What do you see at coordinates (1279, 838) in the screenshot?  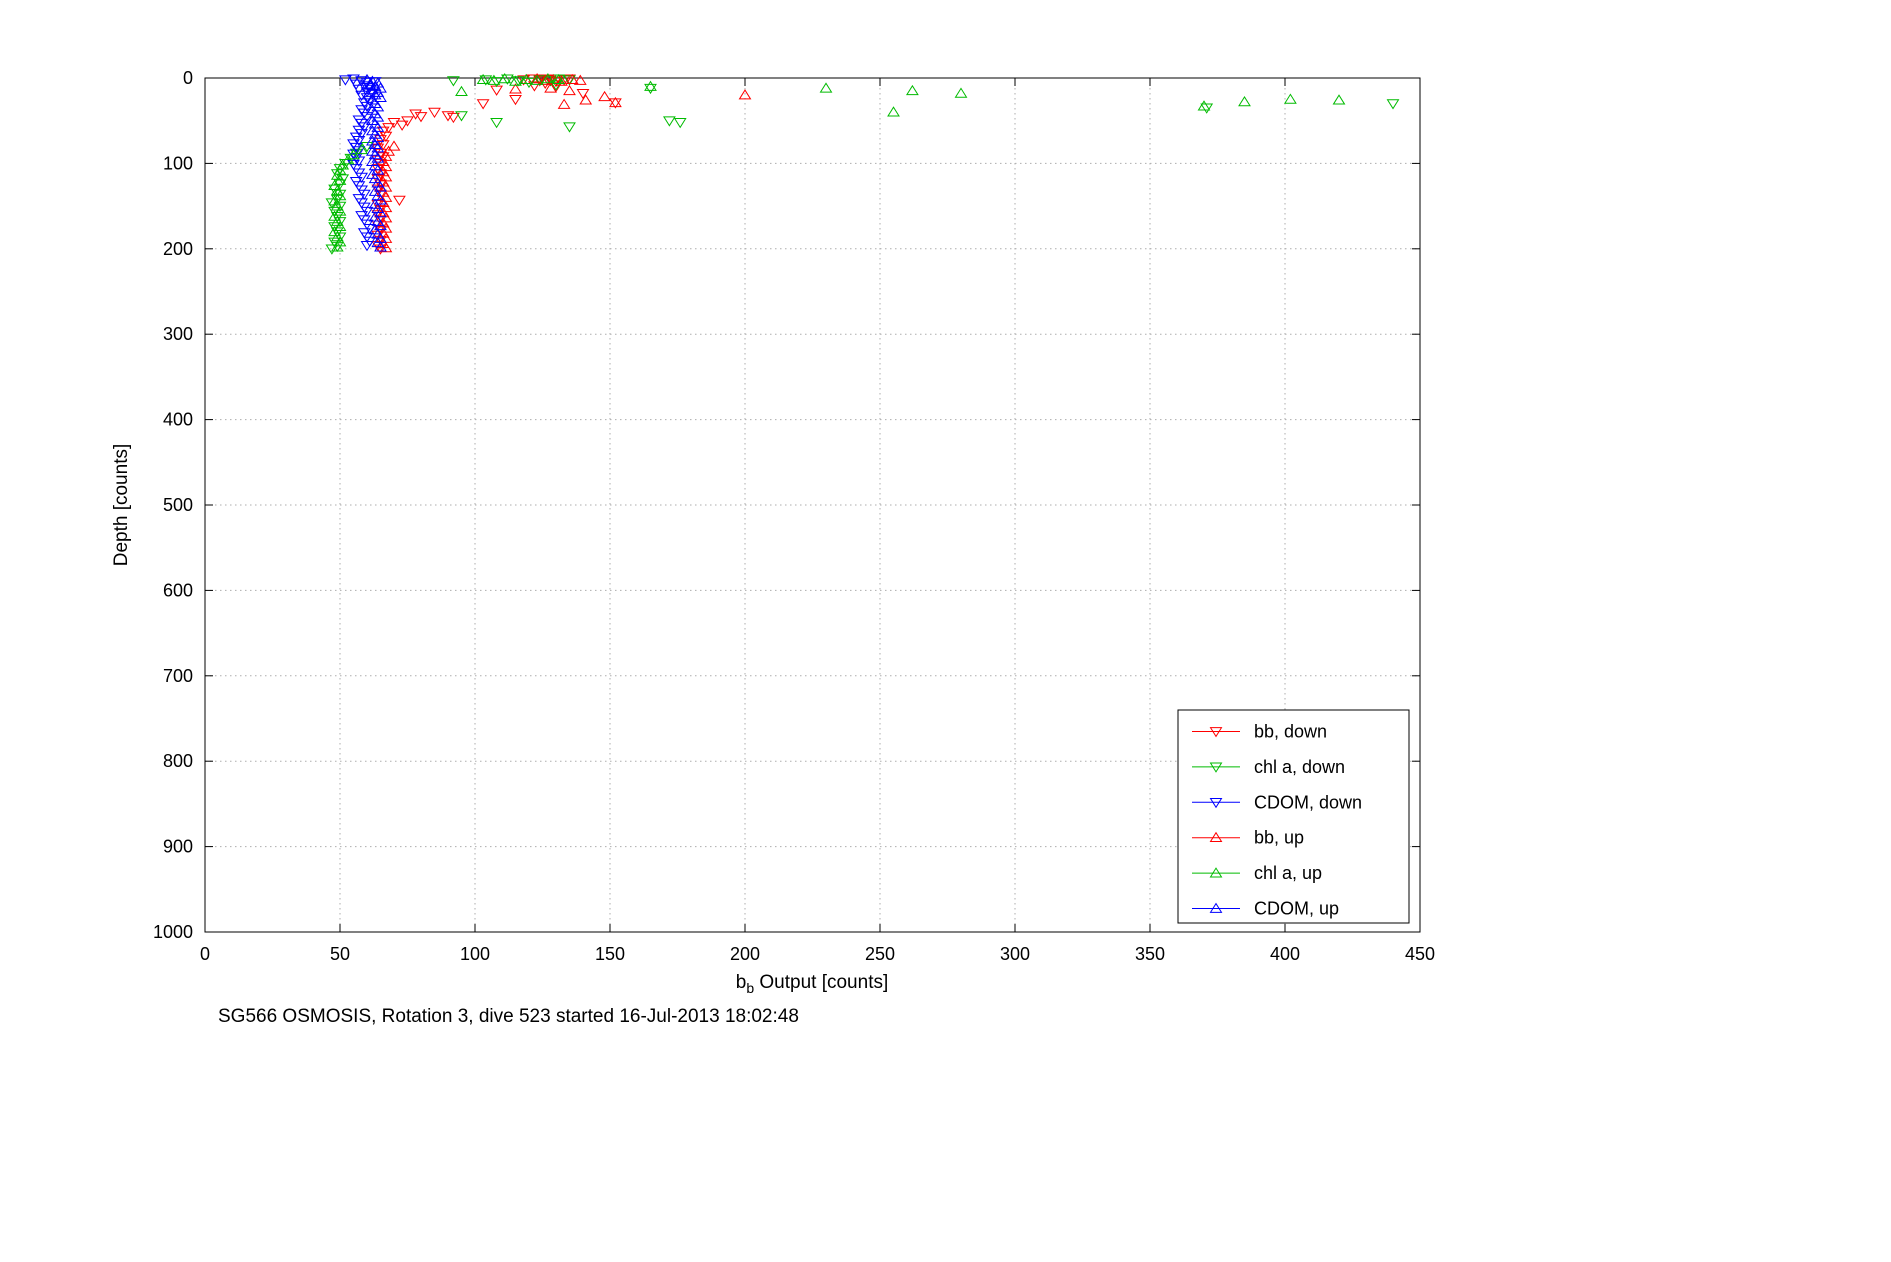 I see `legend-label: bb, up` at bounding box center [1279, 838].